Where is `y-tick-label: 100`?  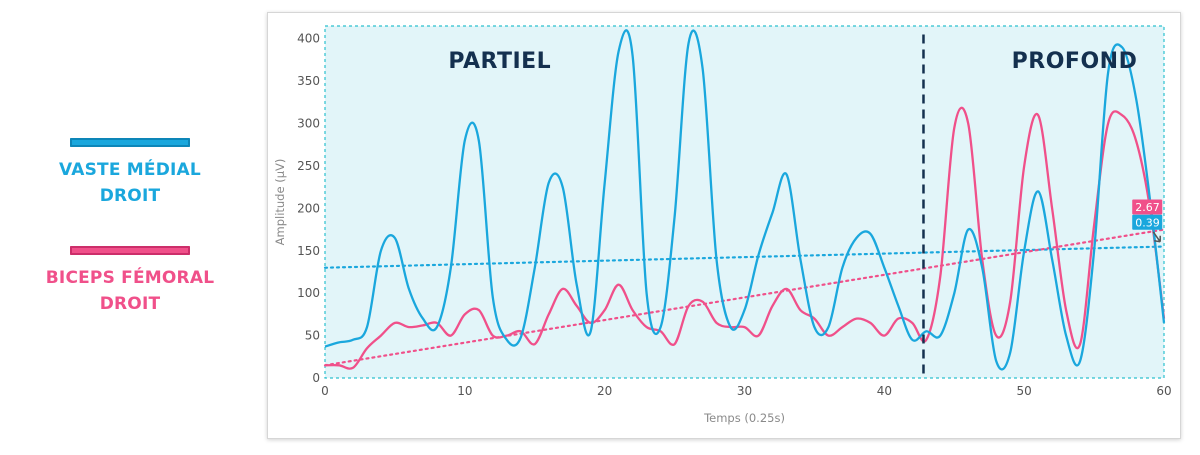
y-tick-label: 100 is located at coordinates (308, 293).